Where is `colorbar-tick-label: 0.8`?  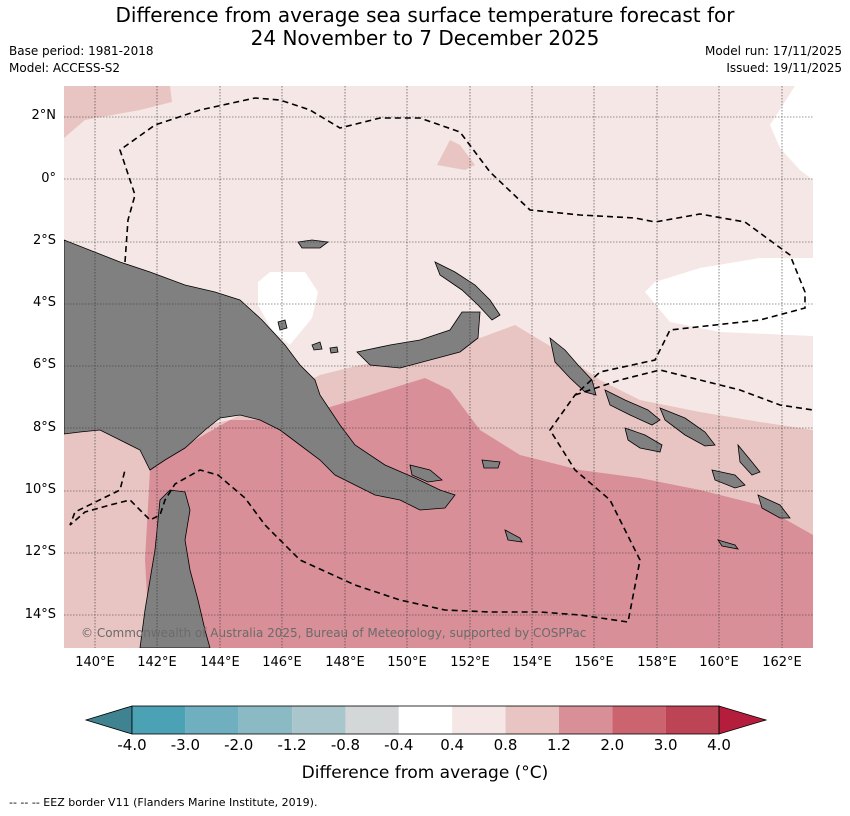
colorbar-tick-label: 0.8 is located at coordinates (505, 745).